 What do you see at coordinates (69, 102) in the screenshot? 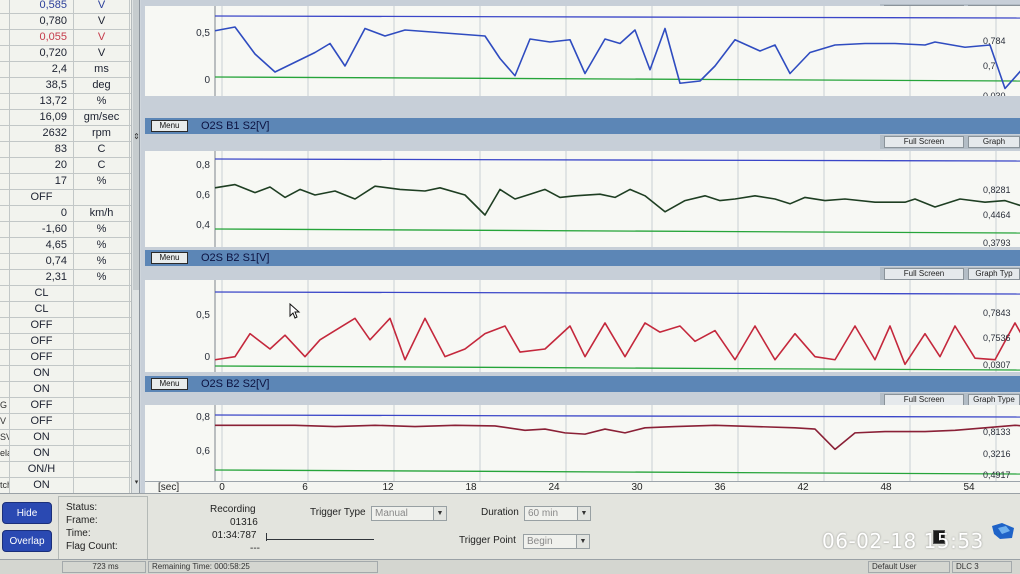
I see `table-row: 13,72%` at bounding box center [69, 102].